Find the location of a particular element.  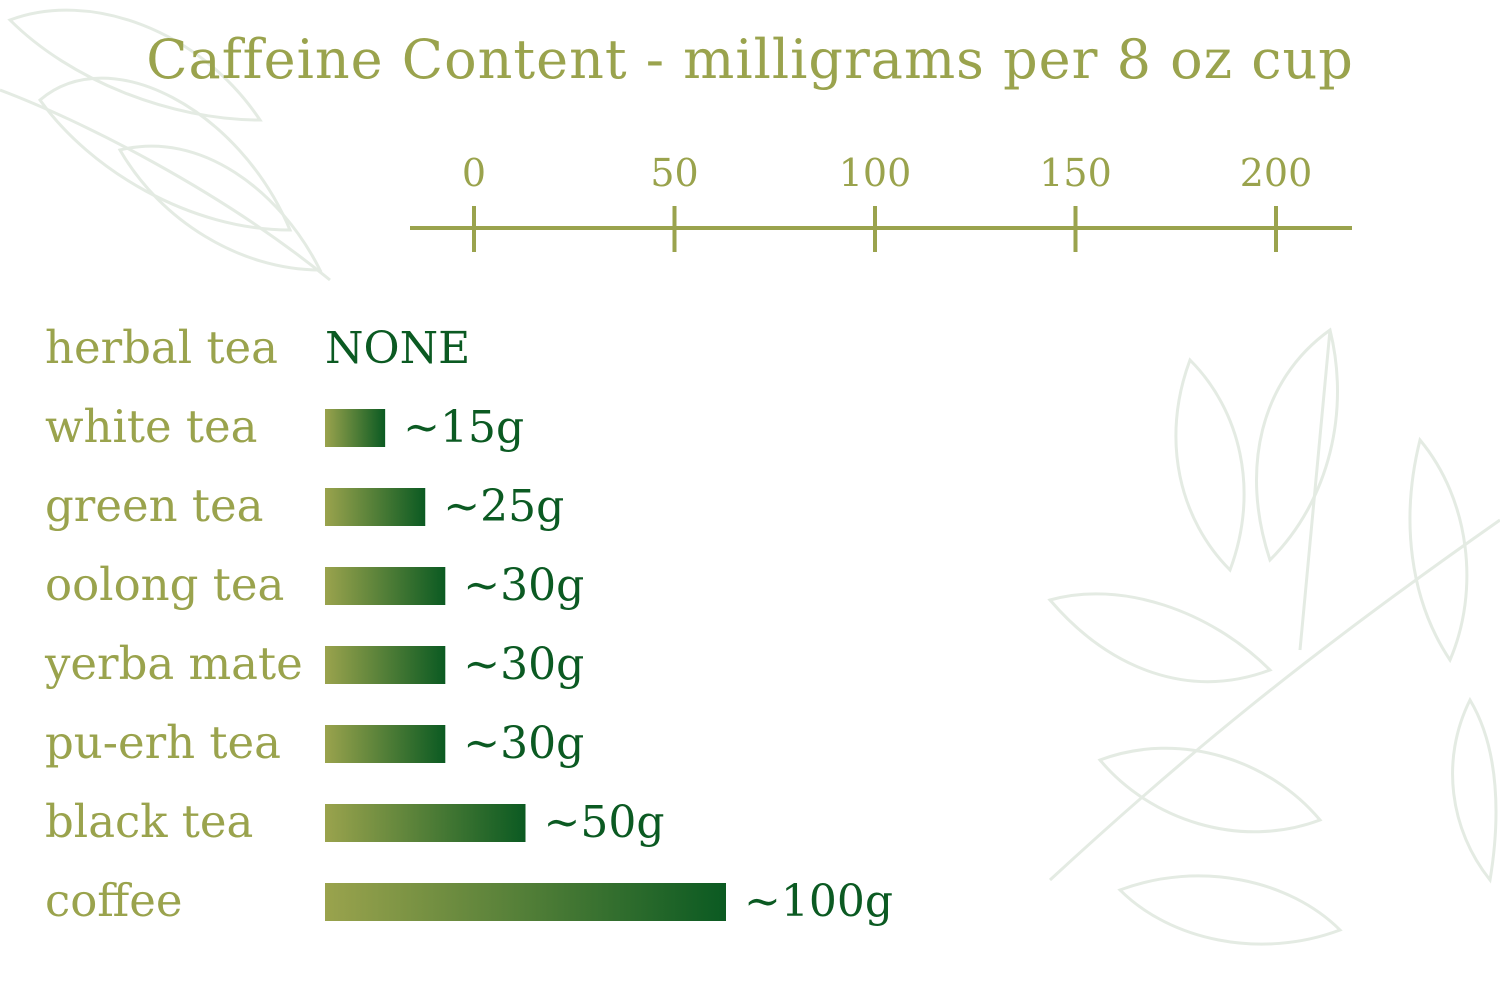

leaf-icon is located at coordinates (165, 145).